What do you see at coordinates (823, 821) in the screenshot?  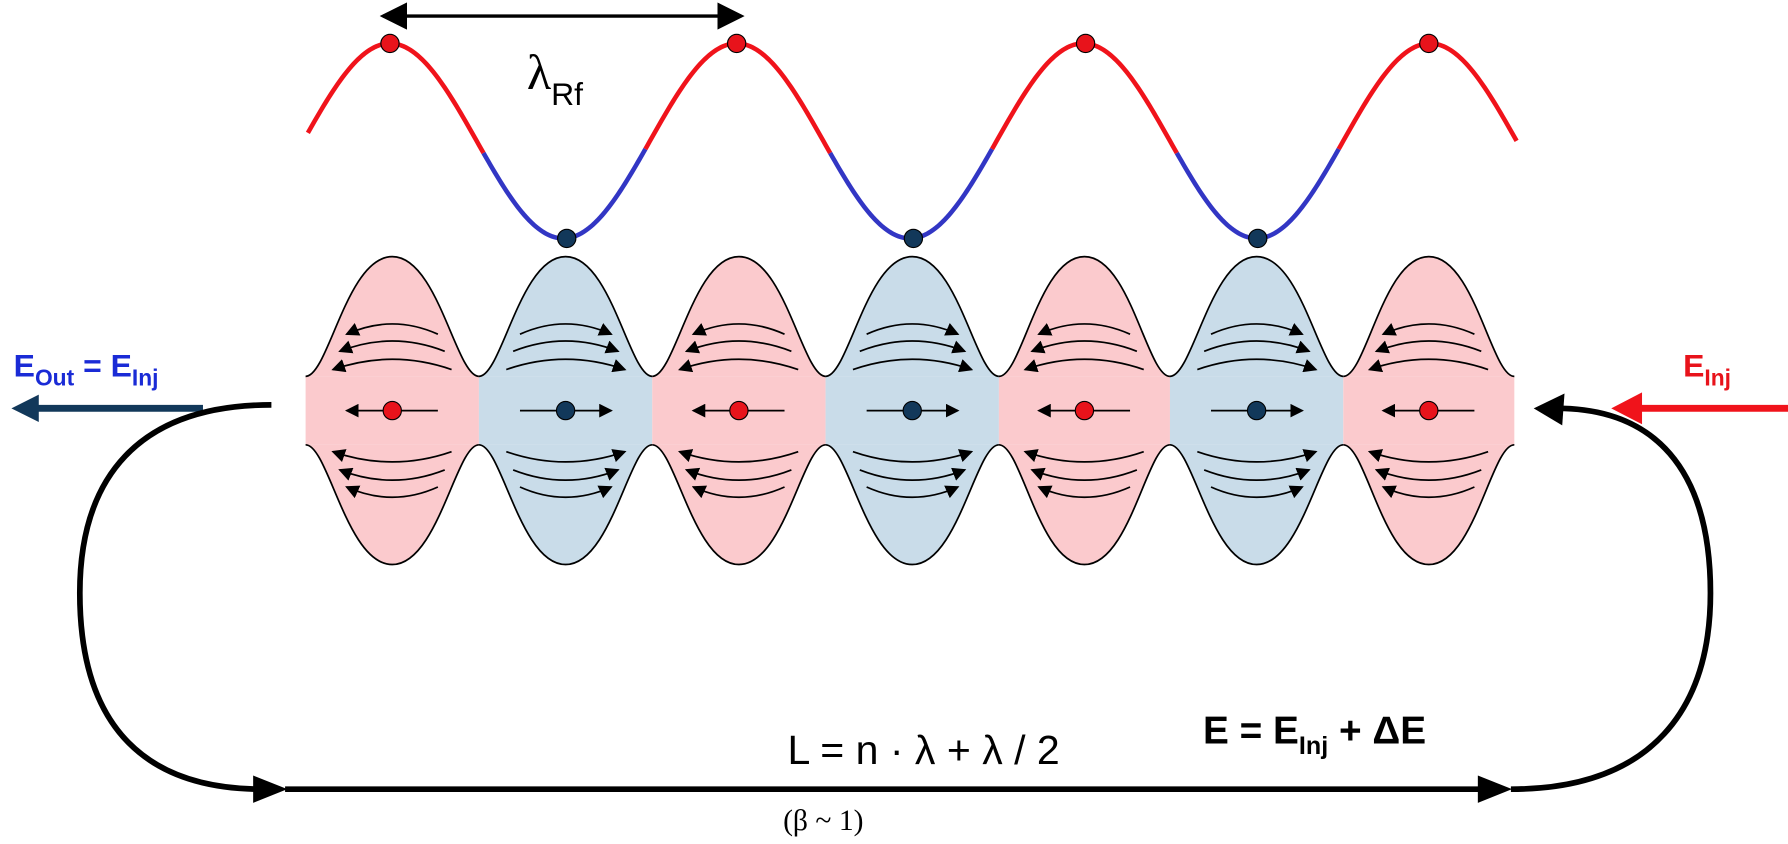 I see `beta-label: (β ~ 1)` at bounding box center [823, 821].